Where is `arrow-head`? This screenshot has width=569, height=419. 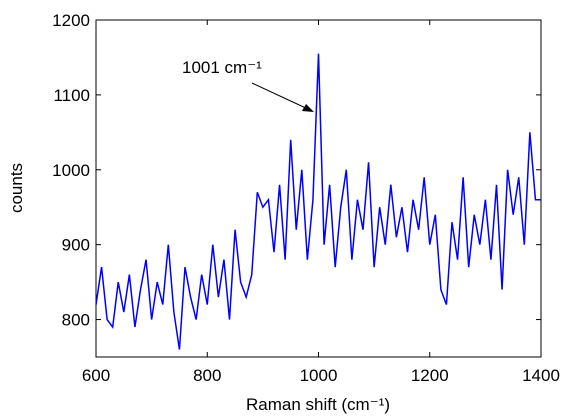 arrow-head is located at coordinates (308, 108).